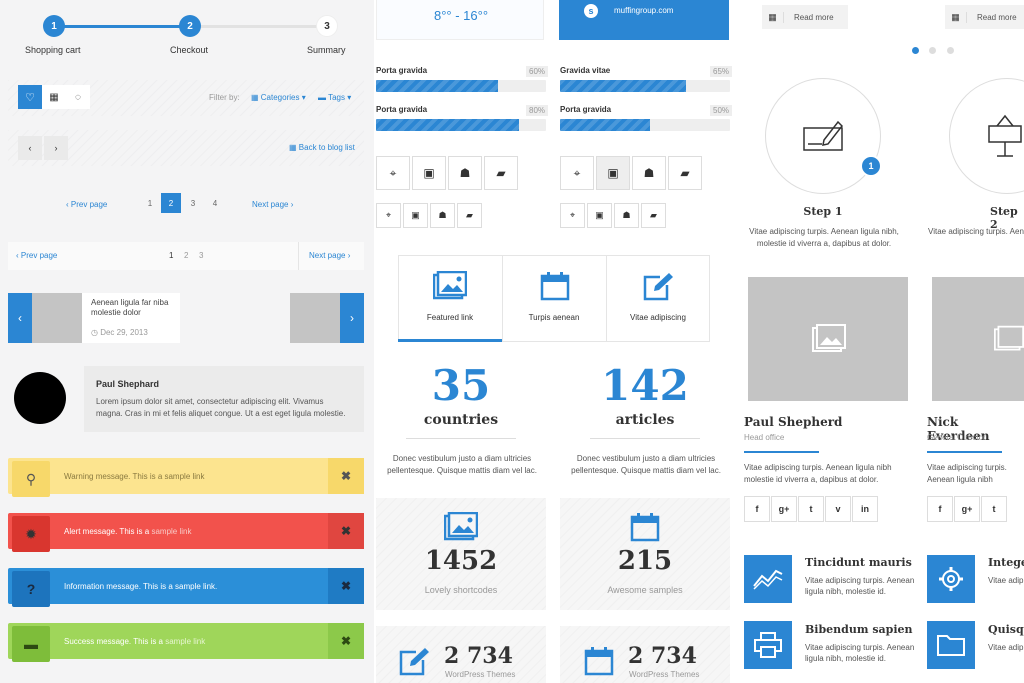 This screenshot has width=1024, height=683. What do you see at coordinates (461, 561) in the screenshot?
I see `counter-number: 1452` at bounding box center [461, 561].